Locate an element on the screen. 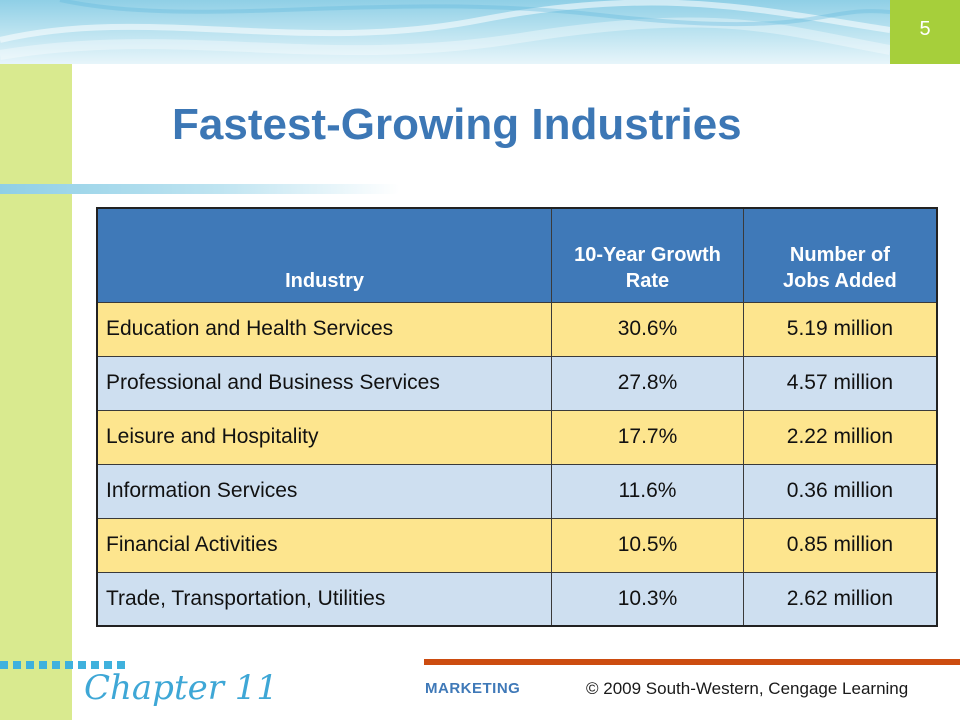 Image resolution: width=960 pixels, height=720 pixels. jobs-cell: 4.57 million is located at coordinates (840, 383).